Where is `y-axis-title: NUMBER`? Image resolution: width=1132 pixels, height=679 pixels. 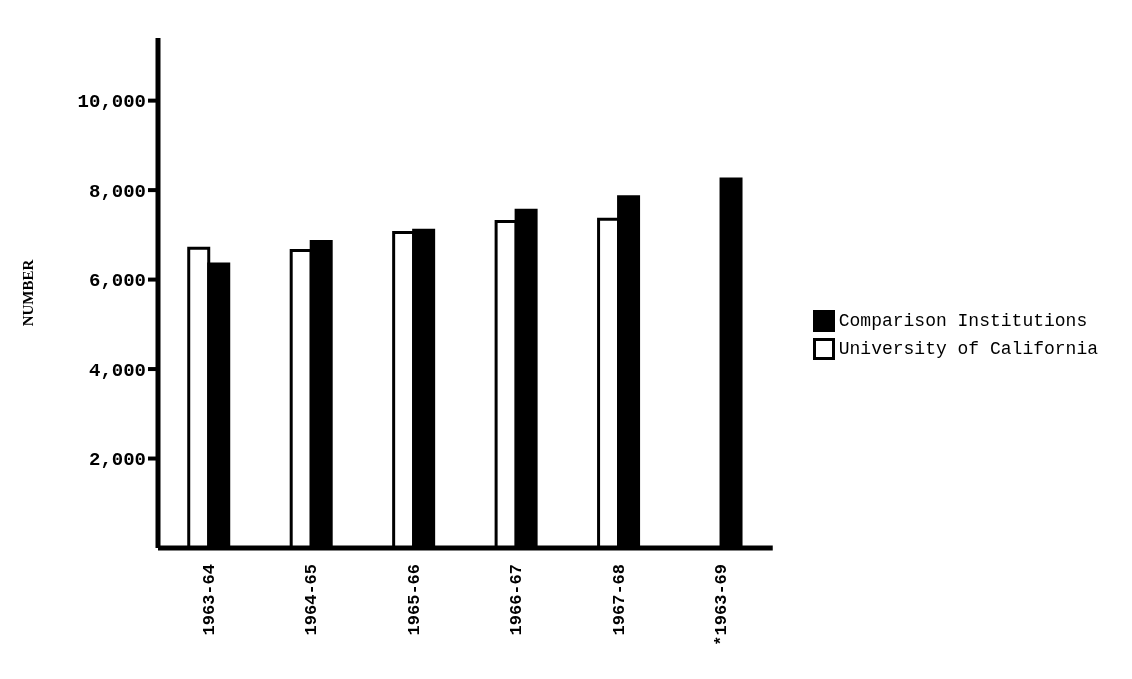
y-axis-title: NUMBER is located at coordinates (28, 293).